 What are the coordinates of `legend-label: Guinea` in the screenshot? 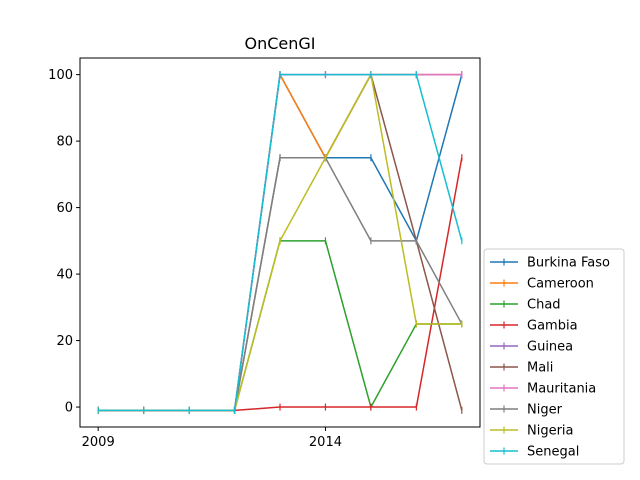 It's located at (550, 347).